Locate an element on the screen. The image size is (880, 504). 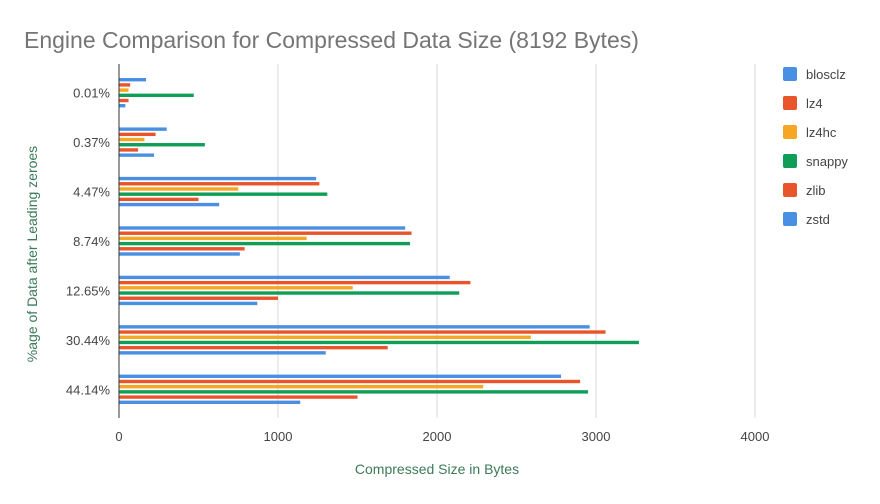
y-tick-label: 4.47% is located at coordinates (91, 192).